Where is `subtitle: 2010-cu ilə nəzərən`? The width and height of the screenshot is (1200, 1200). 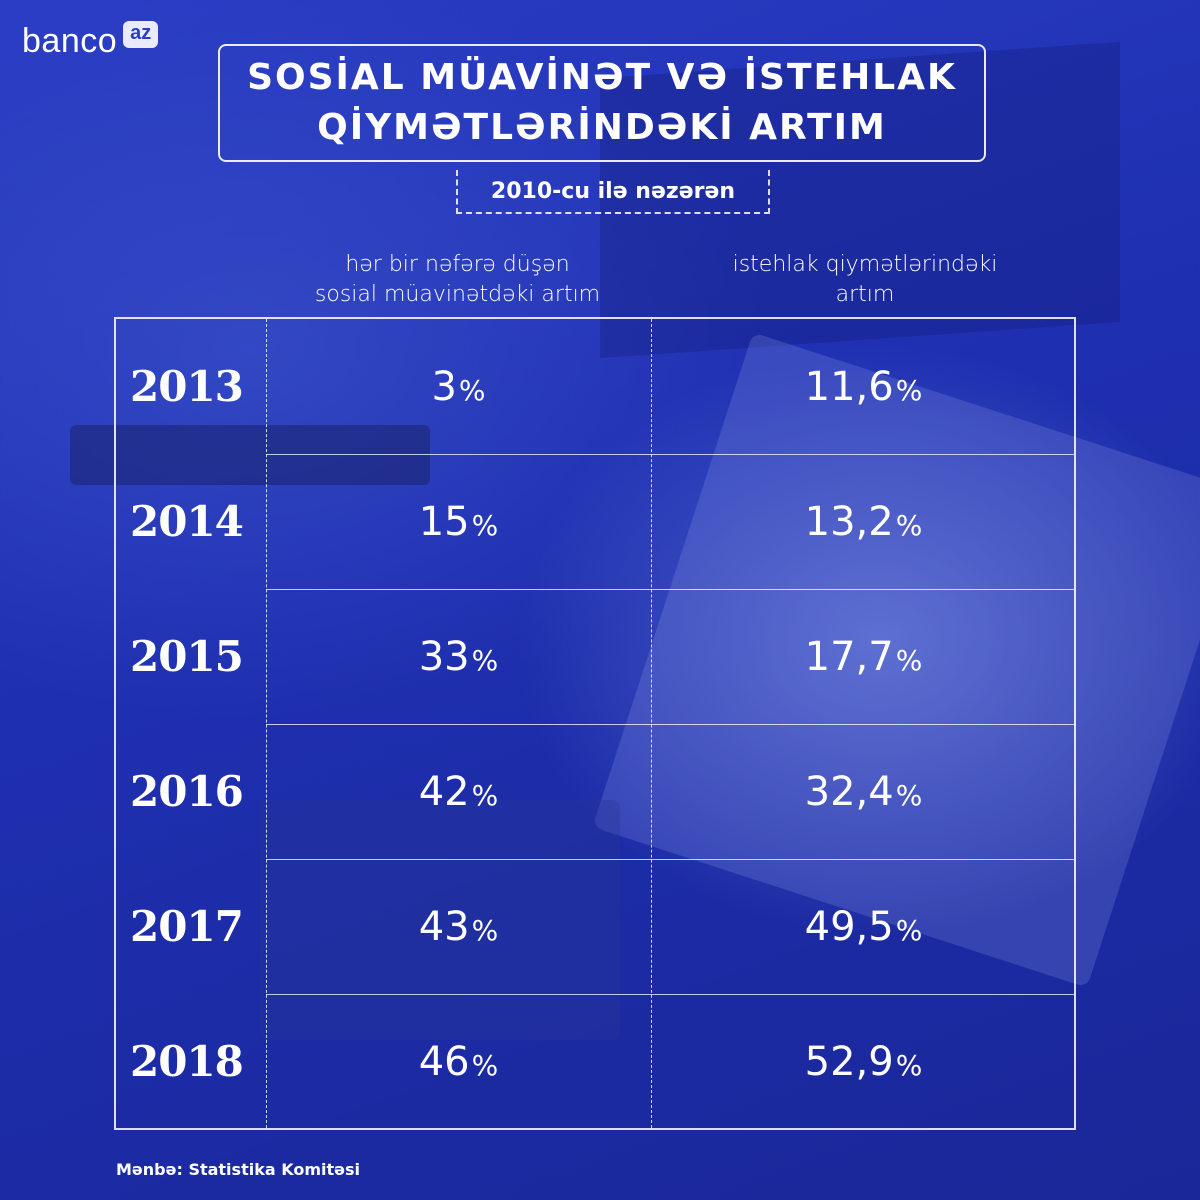 subtitle: 2010-cu ilə nəzərən is located at coordinates (613, 192).